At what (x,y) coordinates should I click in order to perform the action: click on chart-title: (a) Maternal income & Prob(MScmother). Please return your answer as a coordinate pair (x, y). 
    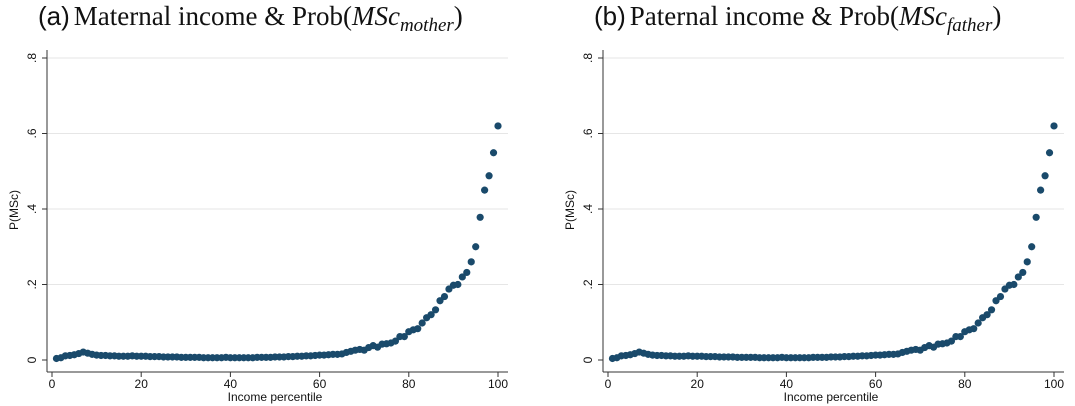
    Looking at the image, I should click on (250, 18).